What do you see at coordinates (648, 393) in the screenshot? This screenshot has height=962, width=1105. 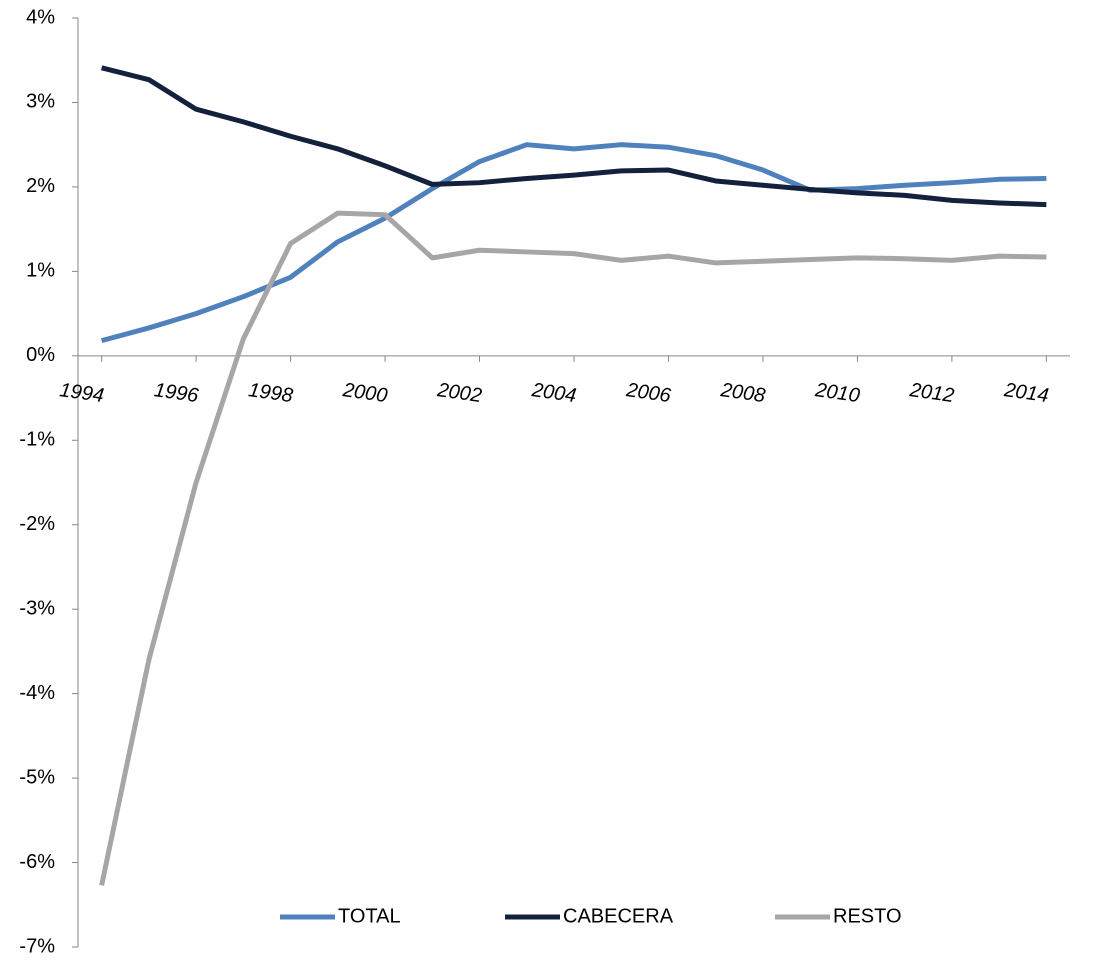 I see `x-tick-label: 2006` at bounding box center [648, 393].